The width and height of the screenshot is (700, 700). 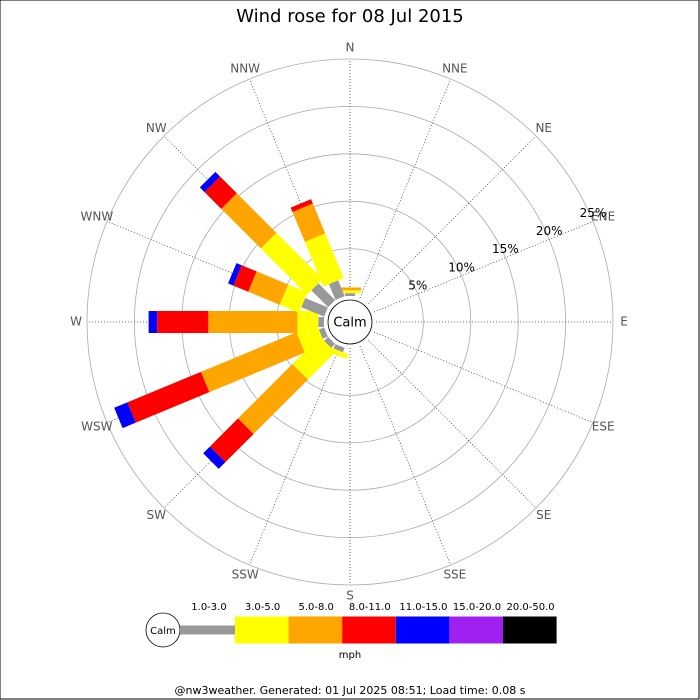 I want to click on direction-label: WSW, so click(x=96, y=426).